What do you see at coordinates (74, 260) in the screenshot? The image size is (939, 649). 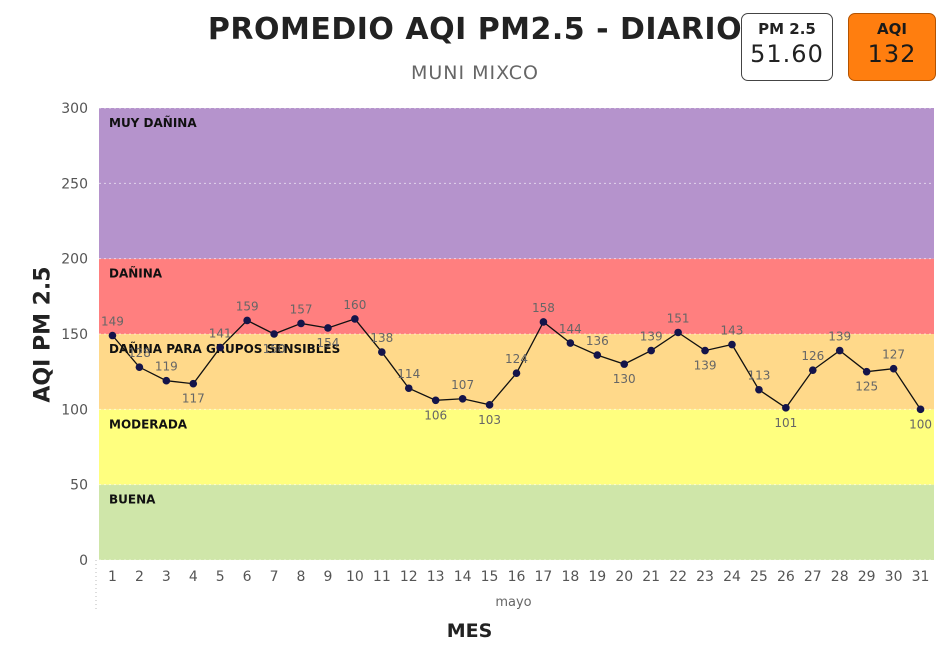 I see `y-tick-label: 200` at bounding box center [74, 260].